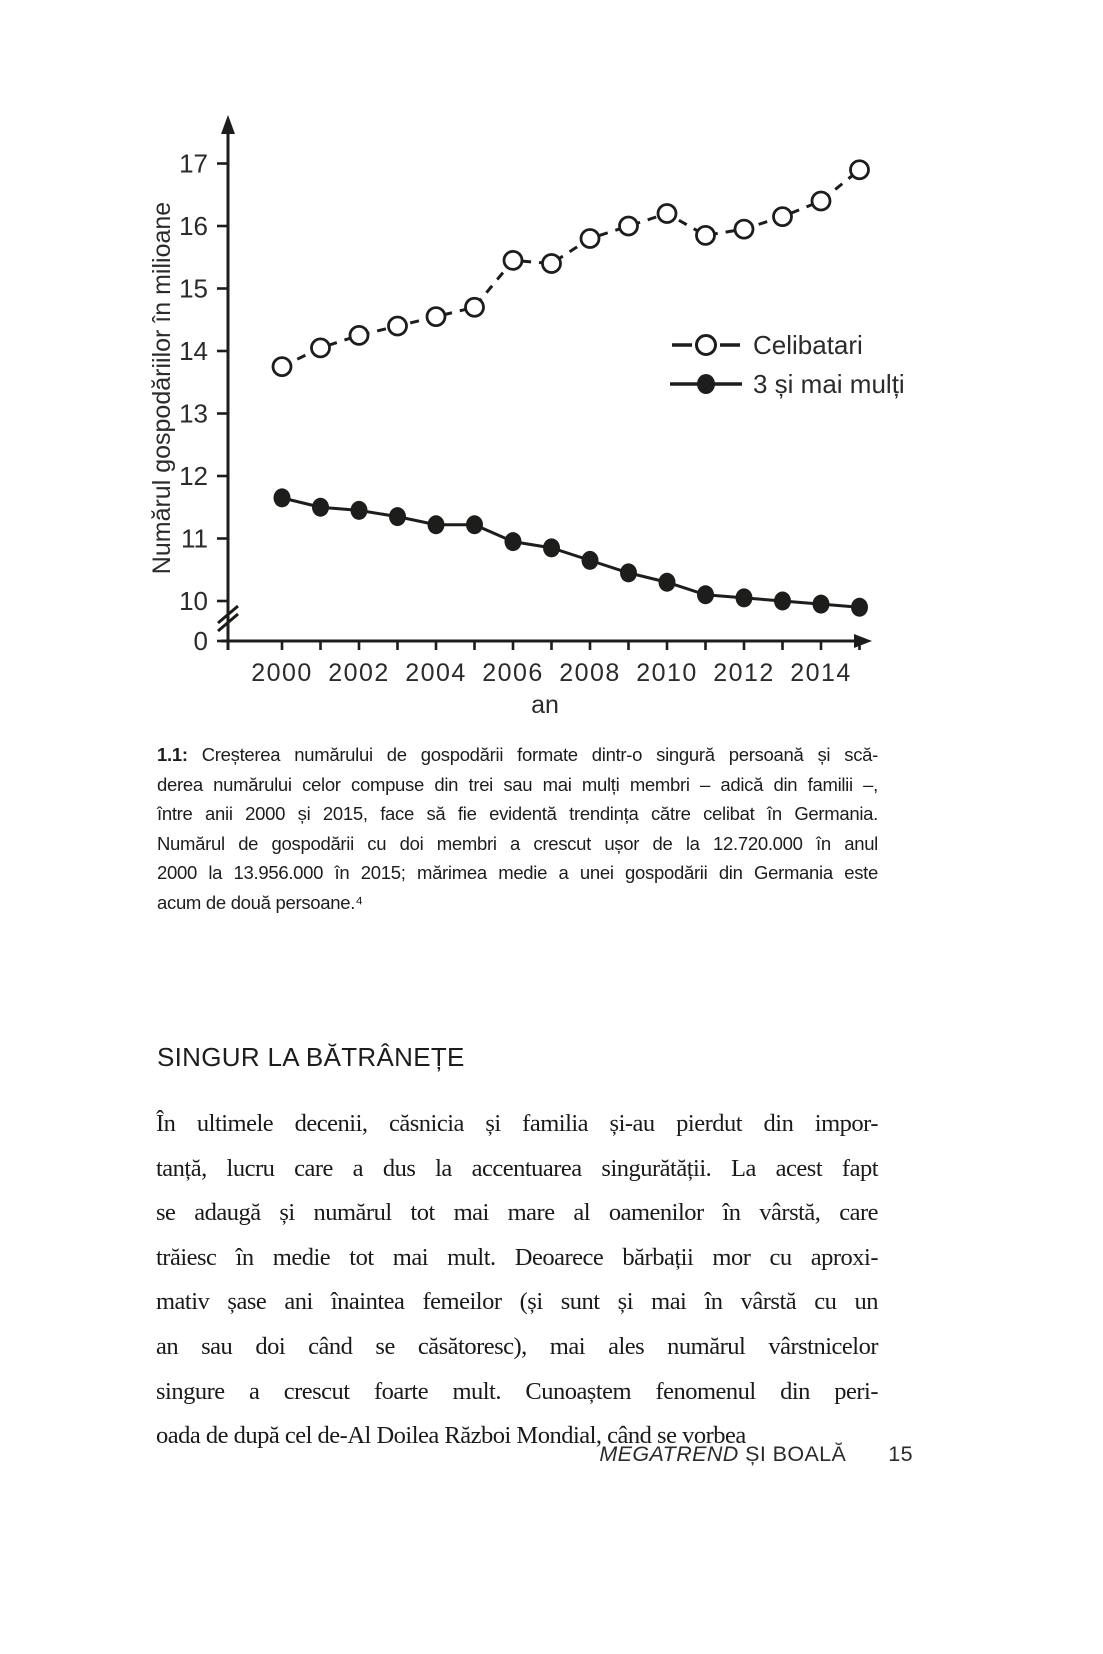  What do you see at coordinates (744, 673) in the screenshot?
I see `x-tick-label: 2012` at bounding box center [744, 673].